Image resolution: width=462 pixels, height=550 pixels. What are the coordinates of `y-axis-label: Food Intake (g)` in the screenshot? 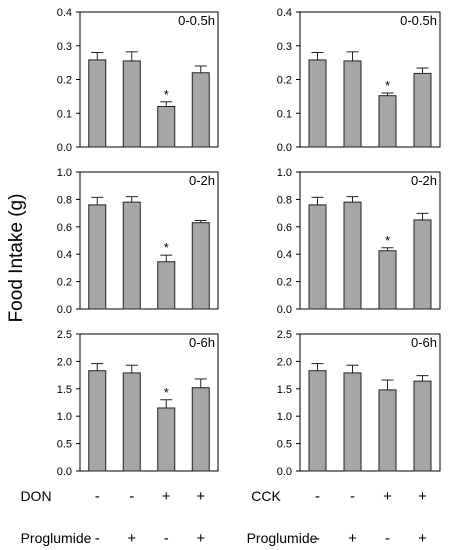 It's located at (16, 258).